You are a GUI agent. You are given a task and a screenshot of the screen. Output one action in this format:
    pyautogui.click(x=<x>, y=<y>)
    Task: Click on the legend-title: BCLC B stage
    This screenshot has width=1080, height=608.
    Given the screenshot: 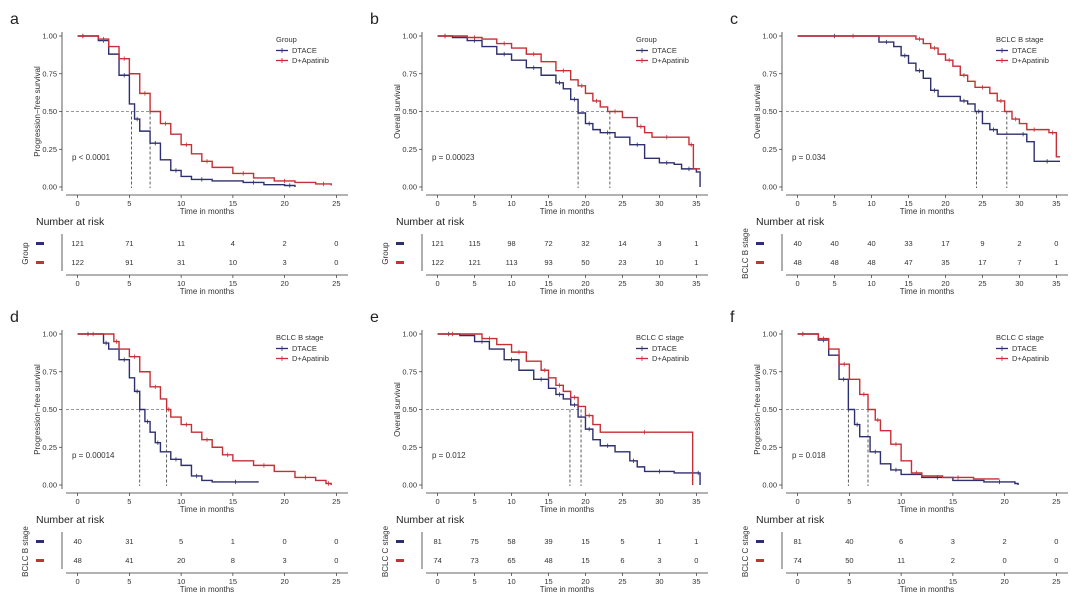 What is the action you would take?
    pyautogui.click(x=1020, y=39)
    